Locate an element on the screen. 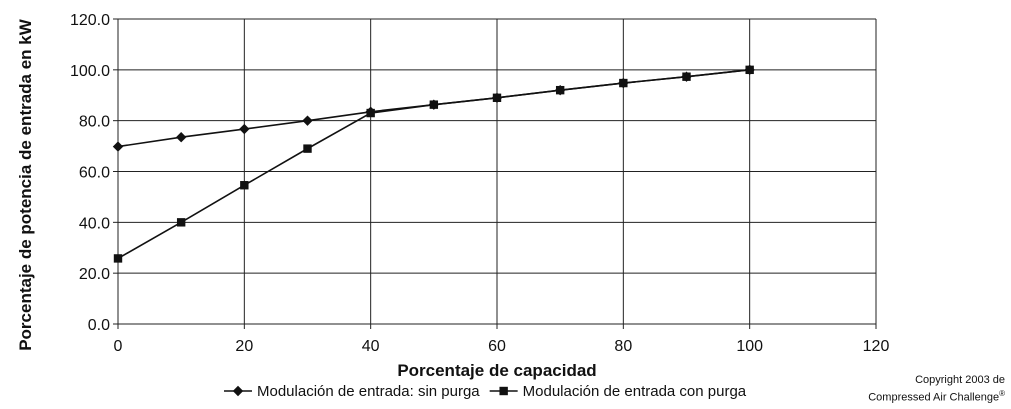 This screenshot has height=409, width=1011. x-tick-label-2: 40 is located at coordinates (371, 346).